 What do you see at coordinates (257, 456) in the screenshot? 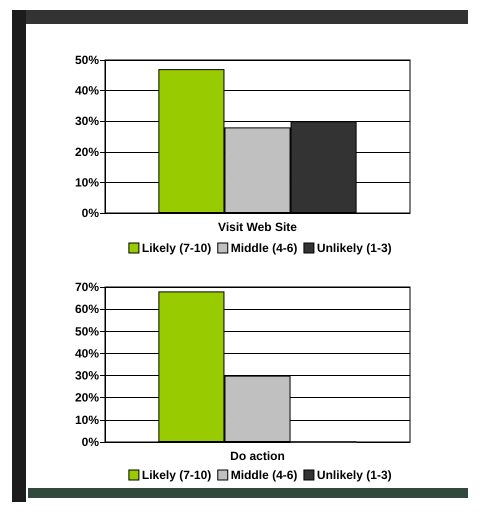
I see `x-tick-label: Do action` at bounding box center [257, 456].